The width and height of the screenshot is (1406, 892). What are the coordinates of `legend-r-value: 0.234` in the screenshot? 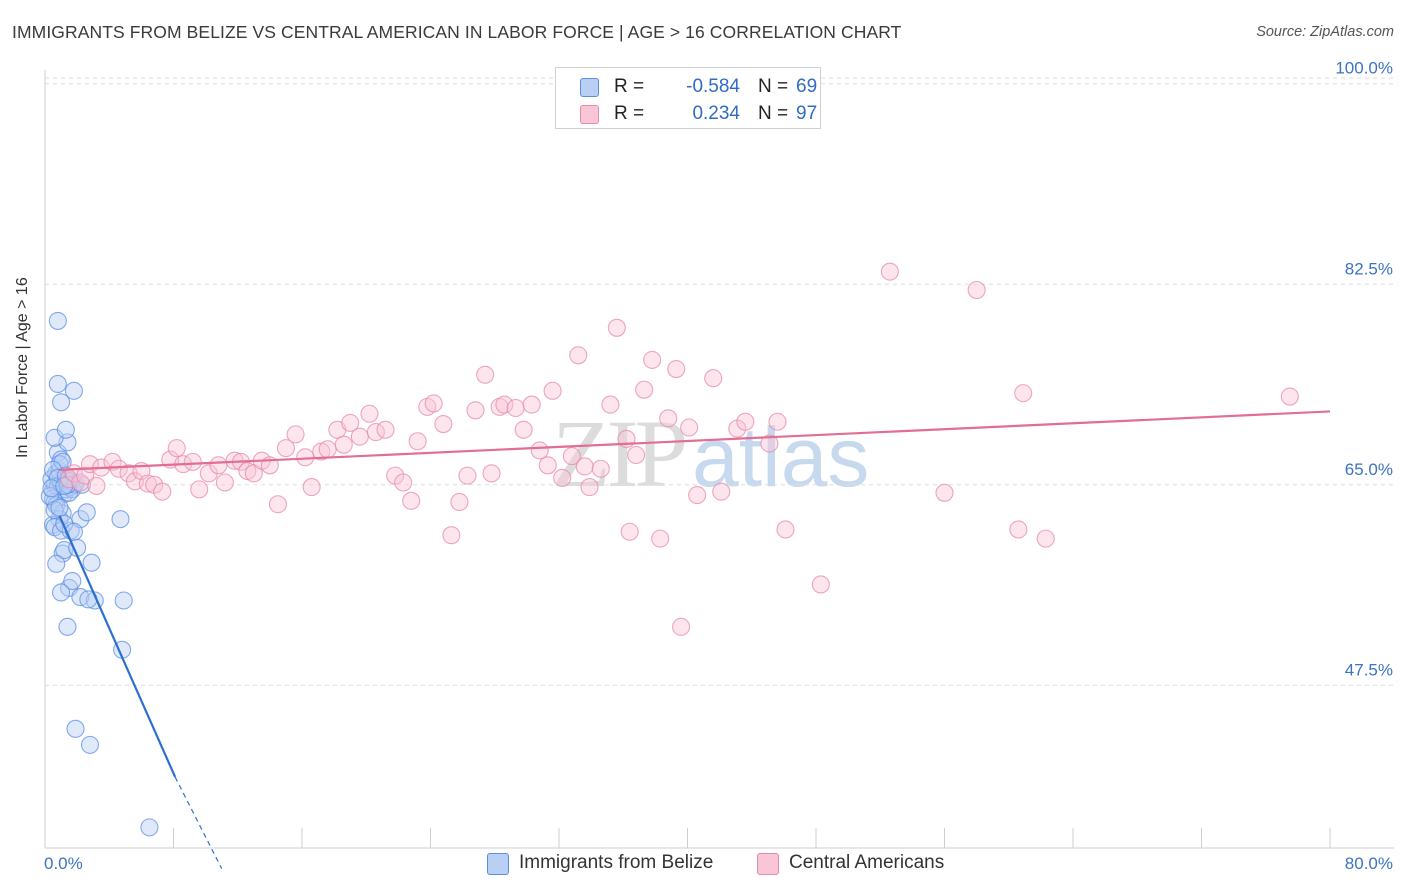 It's located at (716, 113).